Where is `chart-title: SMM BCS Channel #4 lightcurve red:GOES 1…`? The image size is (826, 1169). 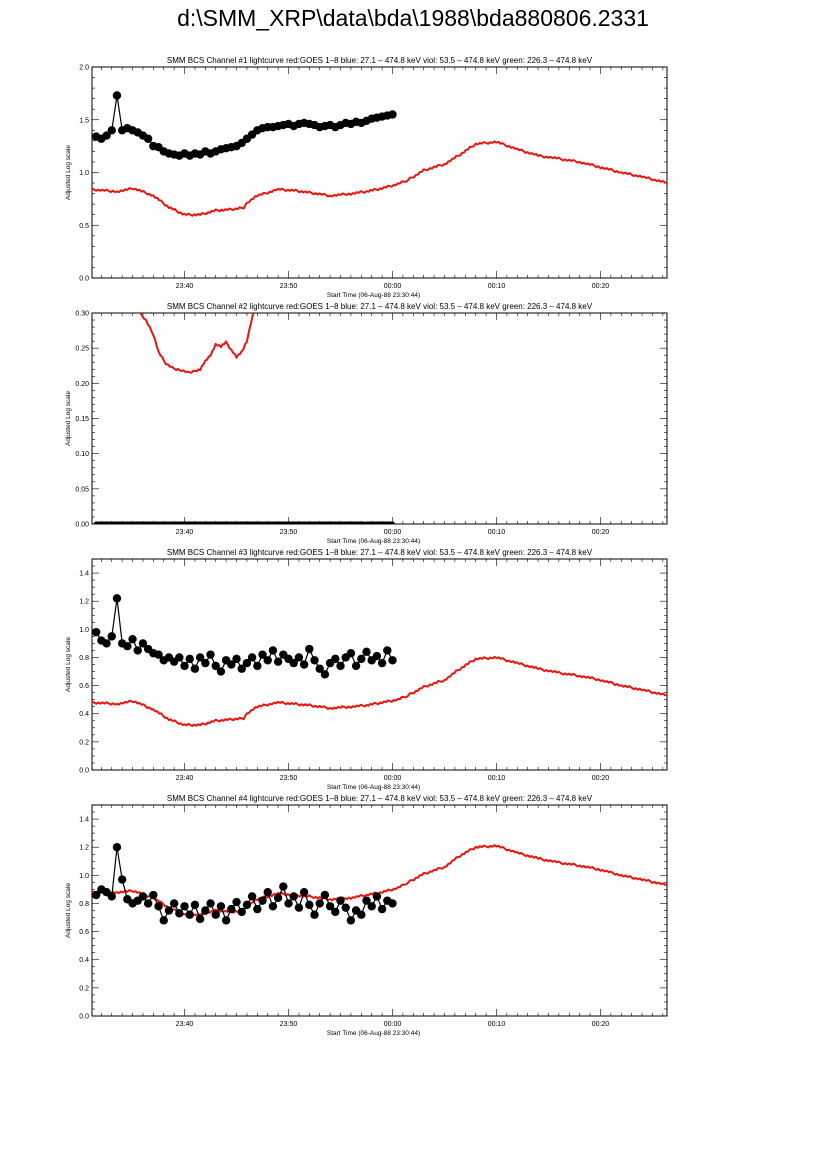
chart-title: SMM BCS Channel #4 lightcurve red:GOES 1… is located at coordinates (380, 798).